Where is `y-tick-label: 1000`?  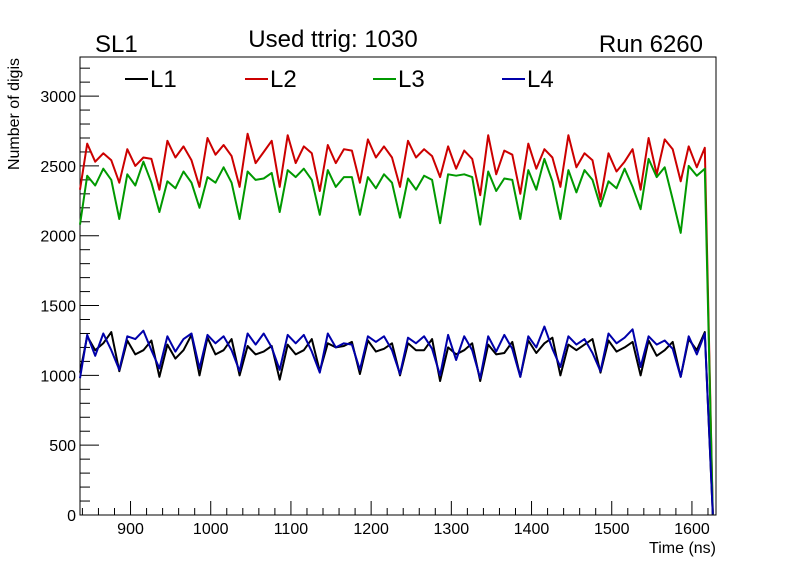
y-tick-label: 1000 is located at coordinates (58, 376).